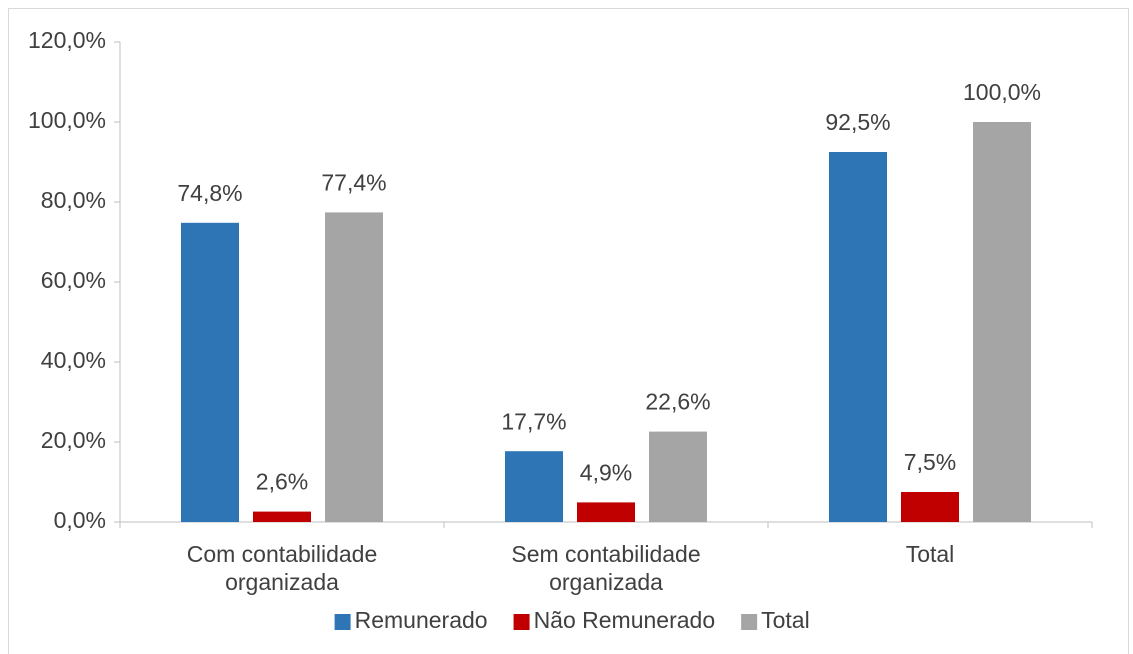 The width and height of the screenshot is (1133, 654). I want to click on data-label: 92,5%, so click(857, 122).